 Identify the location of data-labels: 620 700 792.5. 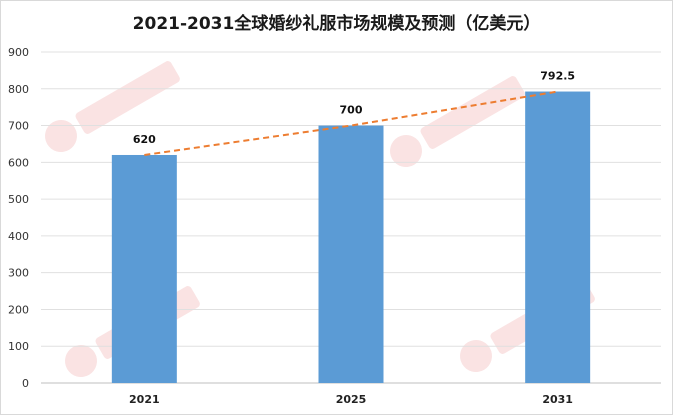
(354, 108).